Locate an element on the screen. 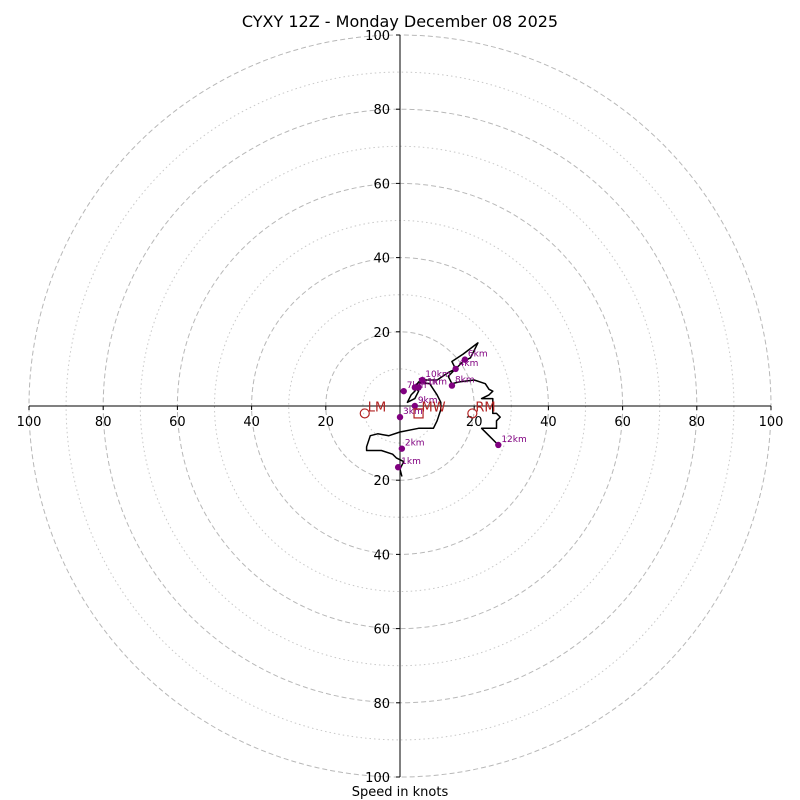  storm-motion-mw-marker is located at coordinates (418, 413).